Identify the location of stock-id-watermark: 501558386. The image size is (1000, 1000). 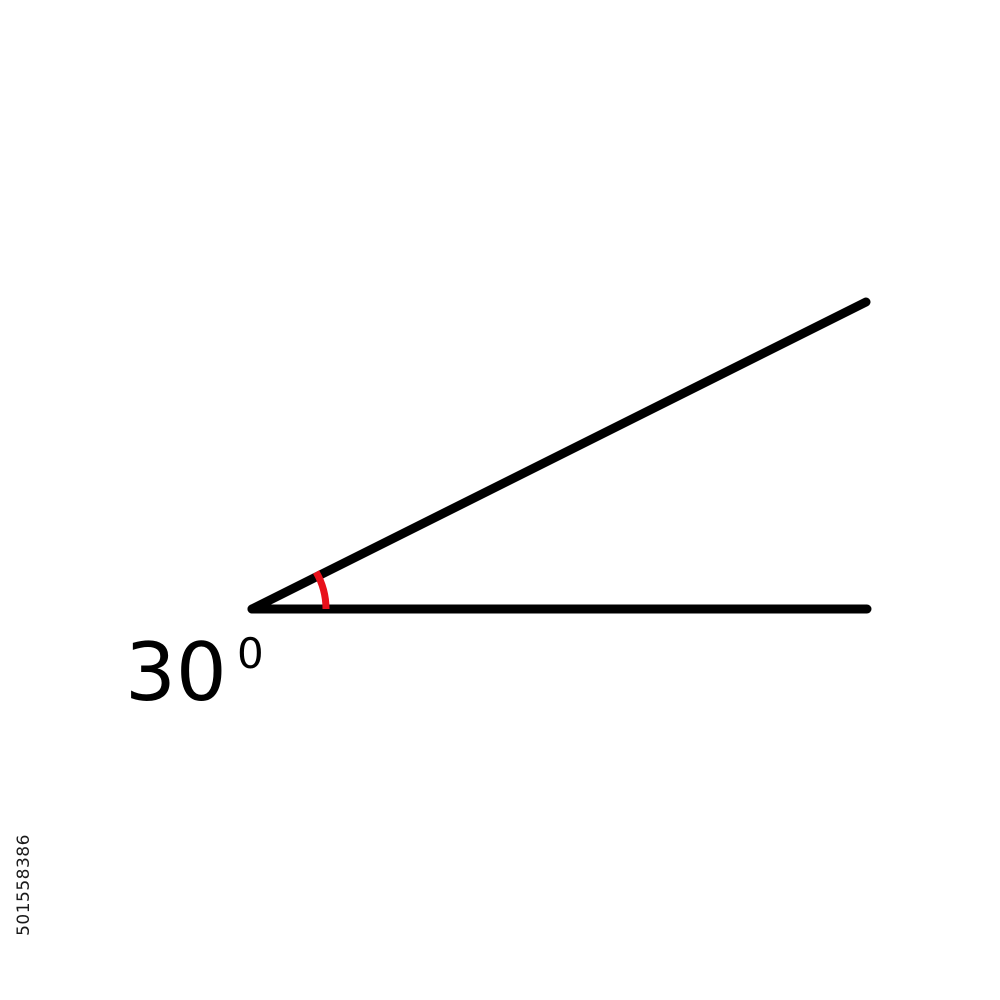
(24, 882).